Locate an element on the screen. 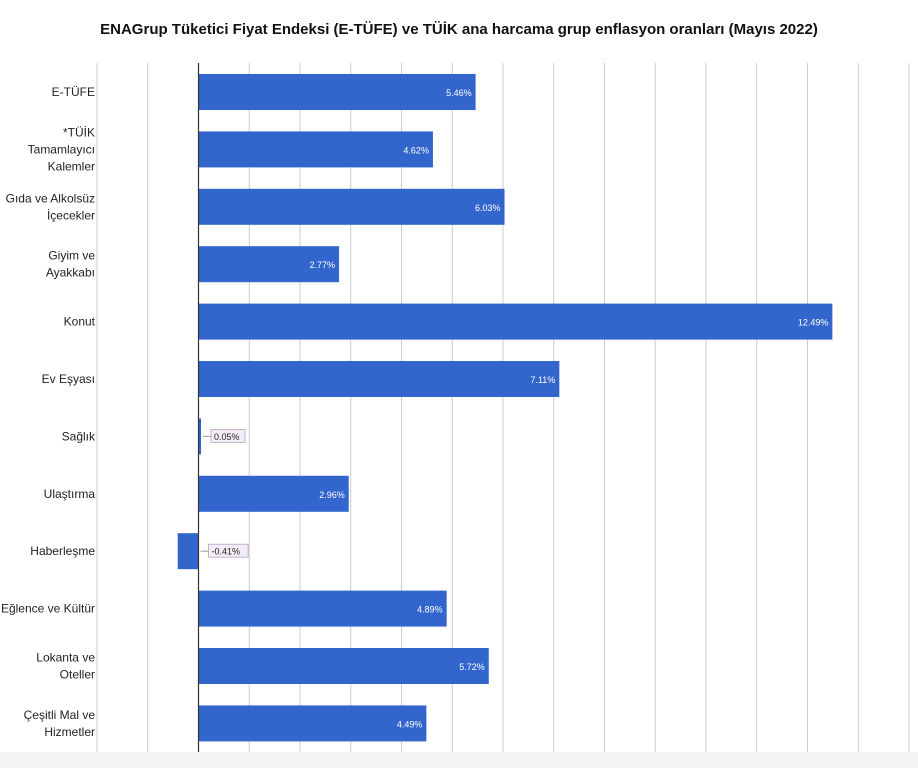 The image size is (918, 768). category-label: Gıda ve Alkolsüz İçecekler is located at coordinates (50, 206).